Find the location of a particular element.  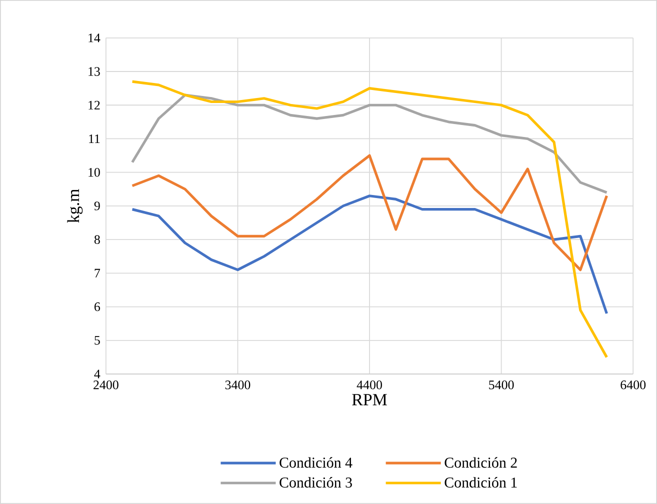

y-tick-label: 13 is located at coordinates (94, 71).